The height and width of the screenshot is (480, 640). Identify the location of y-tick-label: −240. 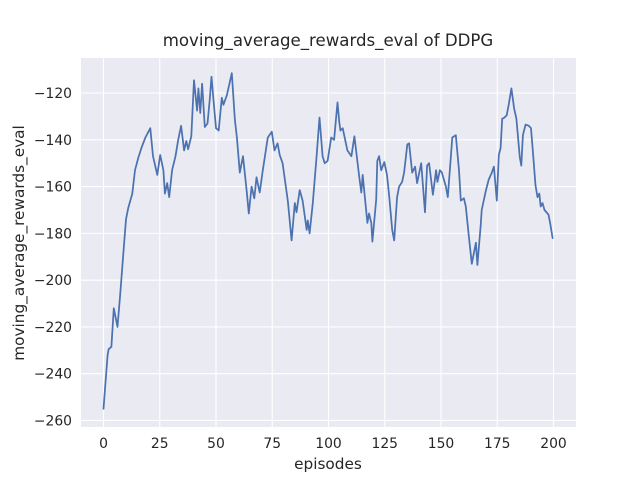
(53, 375).